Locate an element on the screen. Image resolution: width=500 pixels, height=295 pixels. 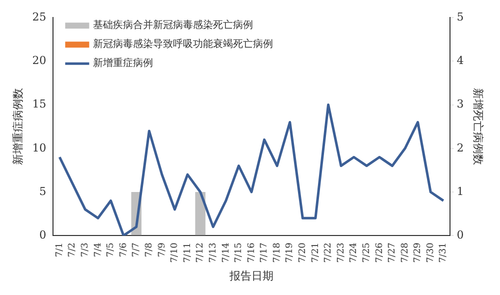
legend-label: 新冠病毒感染导致呼吸功能衰竭死亡病例 is located at coordinates (183, 44).